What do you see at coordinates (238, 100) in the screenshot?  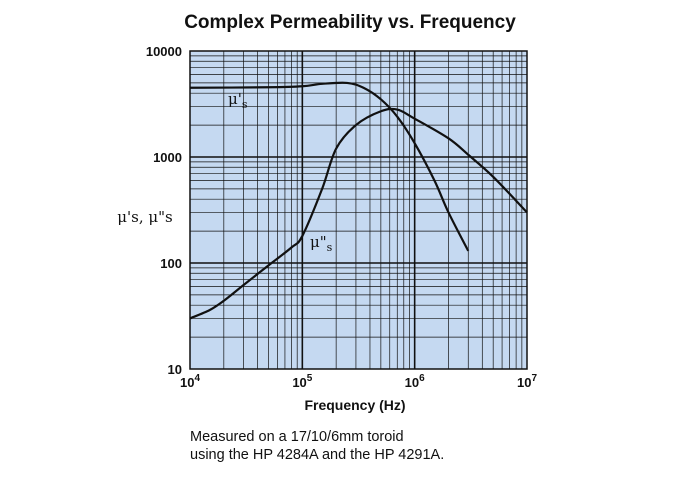 I see `mu-prime-curve-label: μ's` at bounding box center [238, 100].